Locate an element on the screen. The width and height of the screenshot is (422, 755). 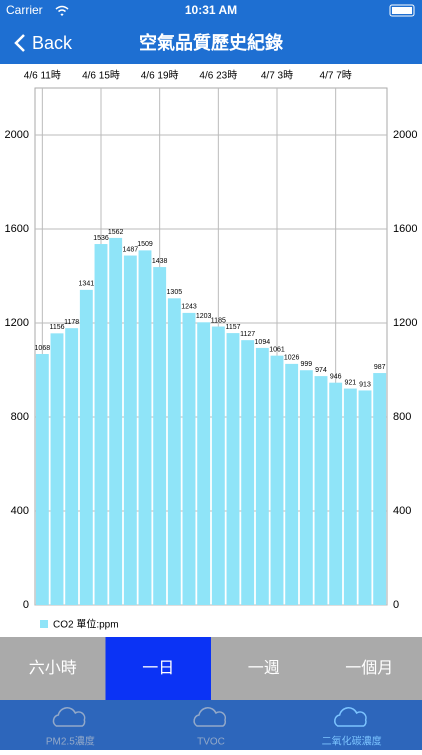
x-tick-label: 4/6 15時 is located at coordinates (101, 76).